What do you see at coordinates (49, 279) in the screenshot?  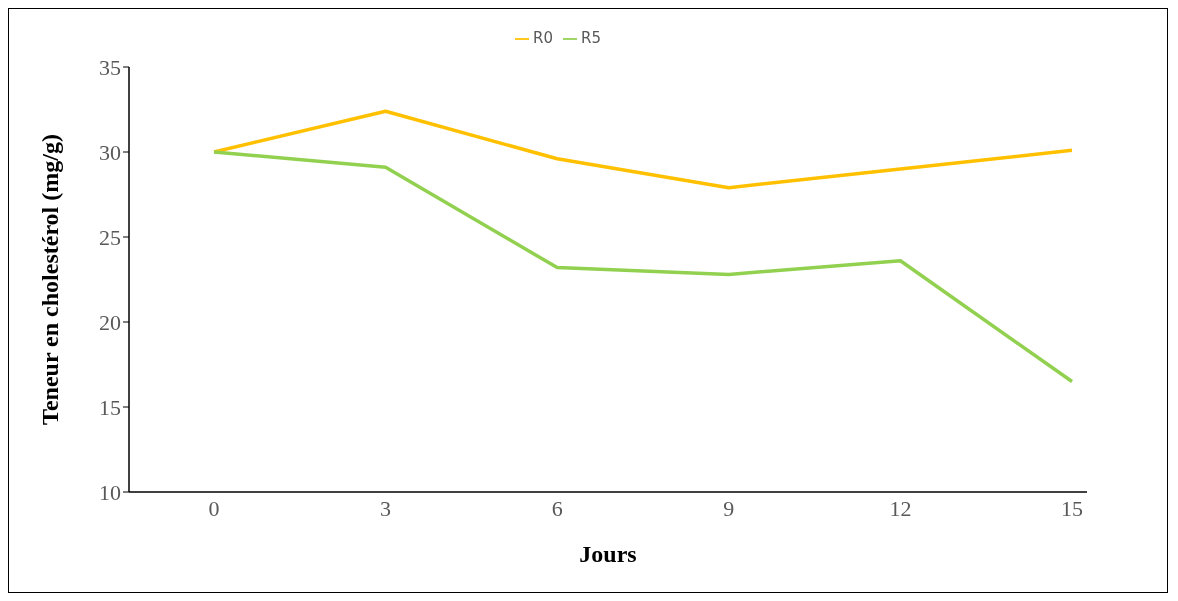 I see `y-axis-title: Teneur en cholestérol (mg/g)` at bounding box center [49, 279].